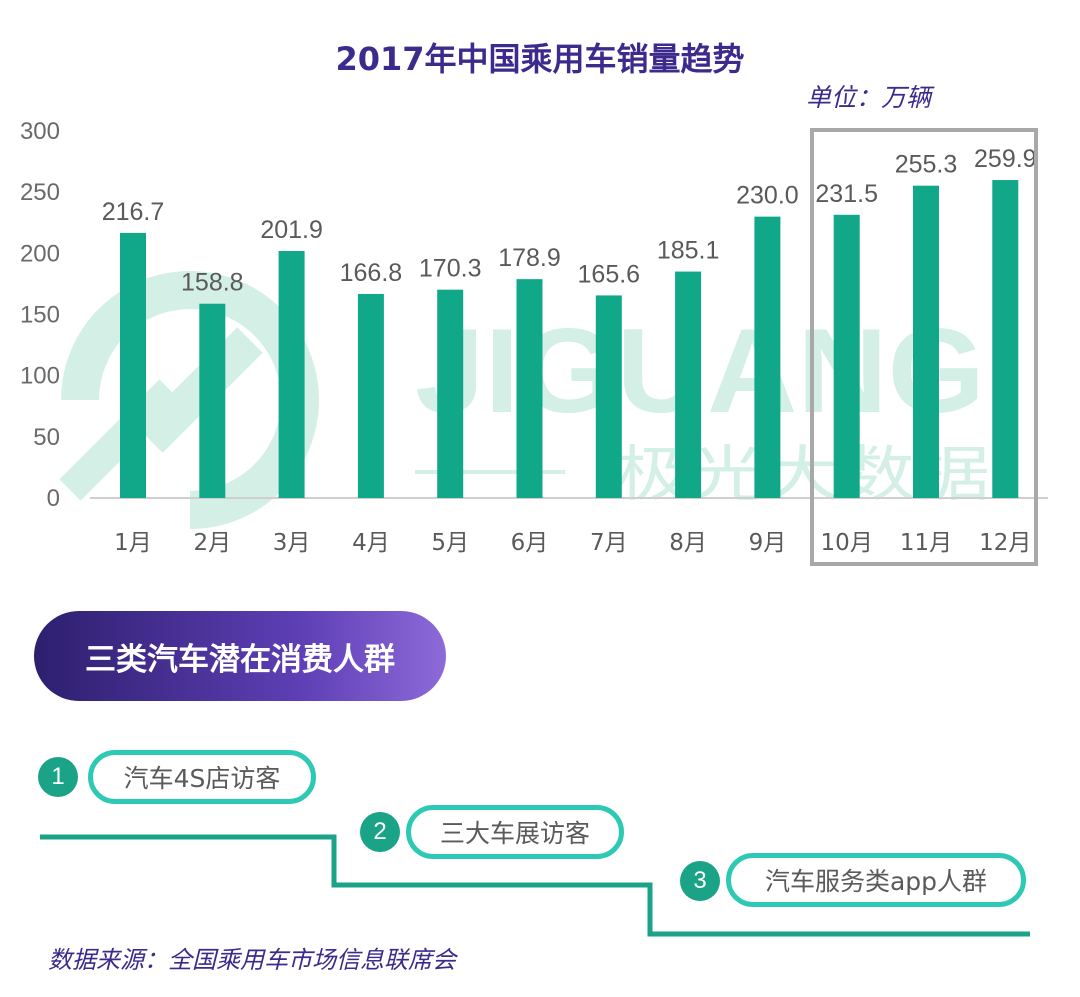 The image size is (1080, 997). Describe the element at coordinates (926, 543) in the screenshot. I see `x-tick-label: 11月` at that location.